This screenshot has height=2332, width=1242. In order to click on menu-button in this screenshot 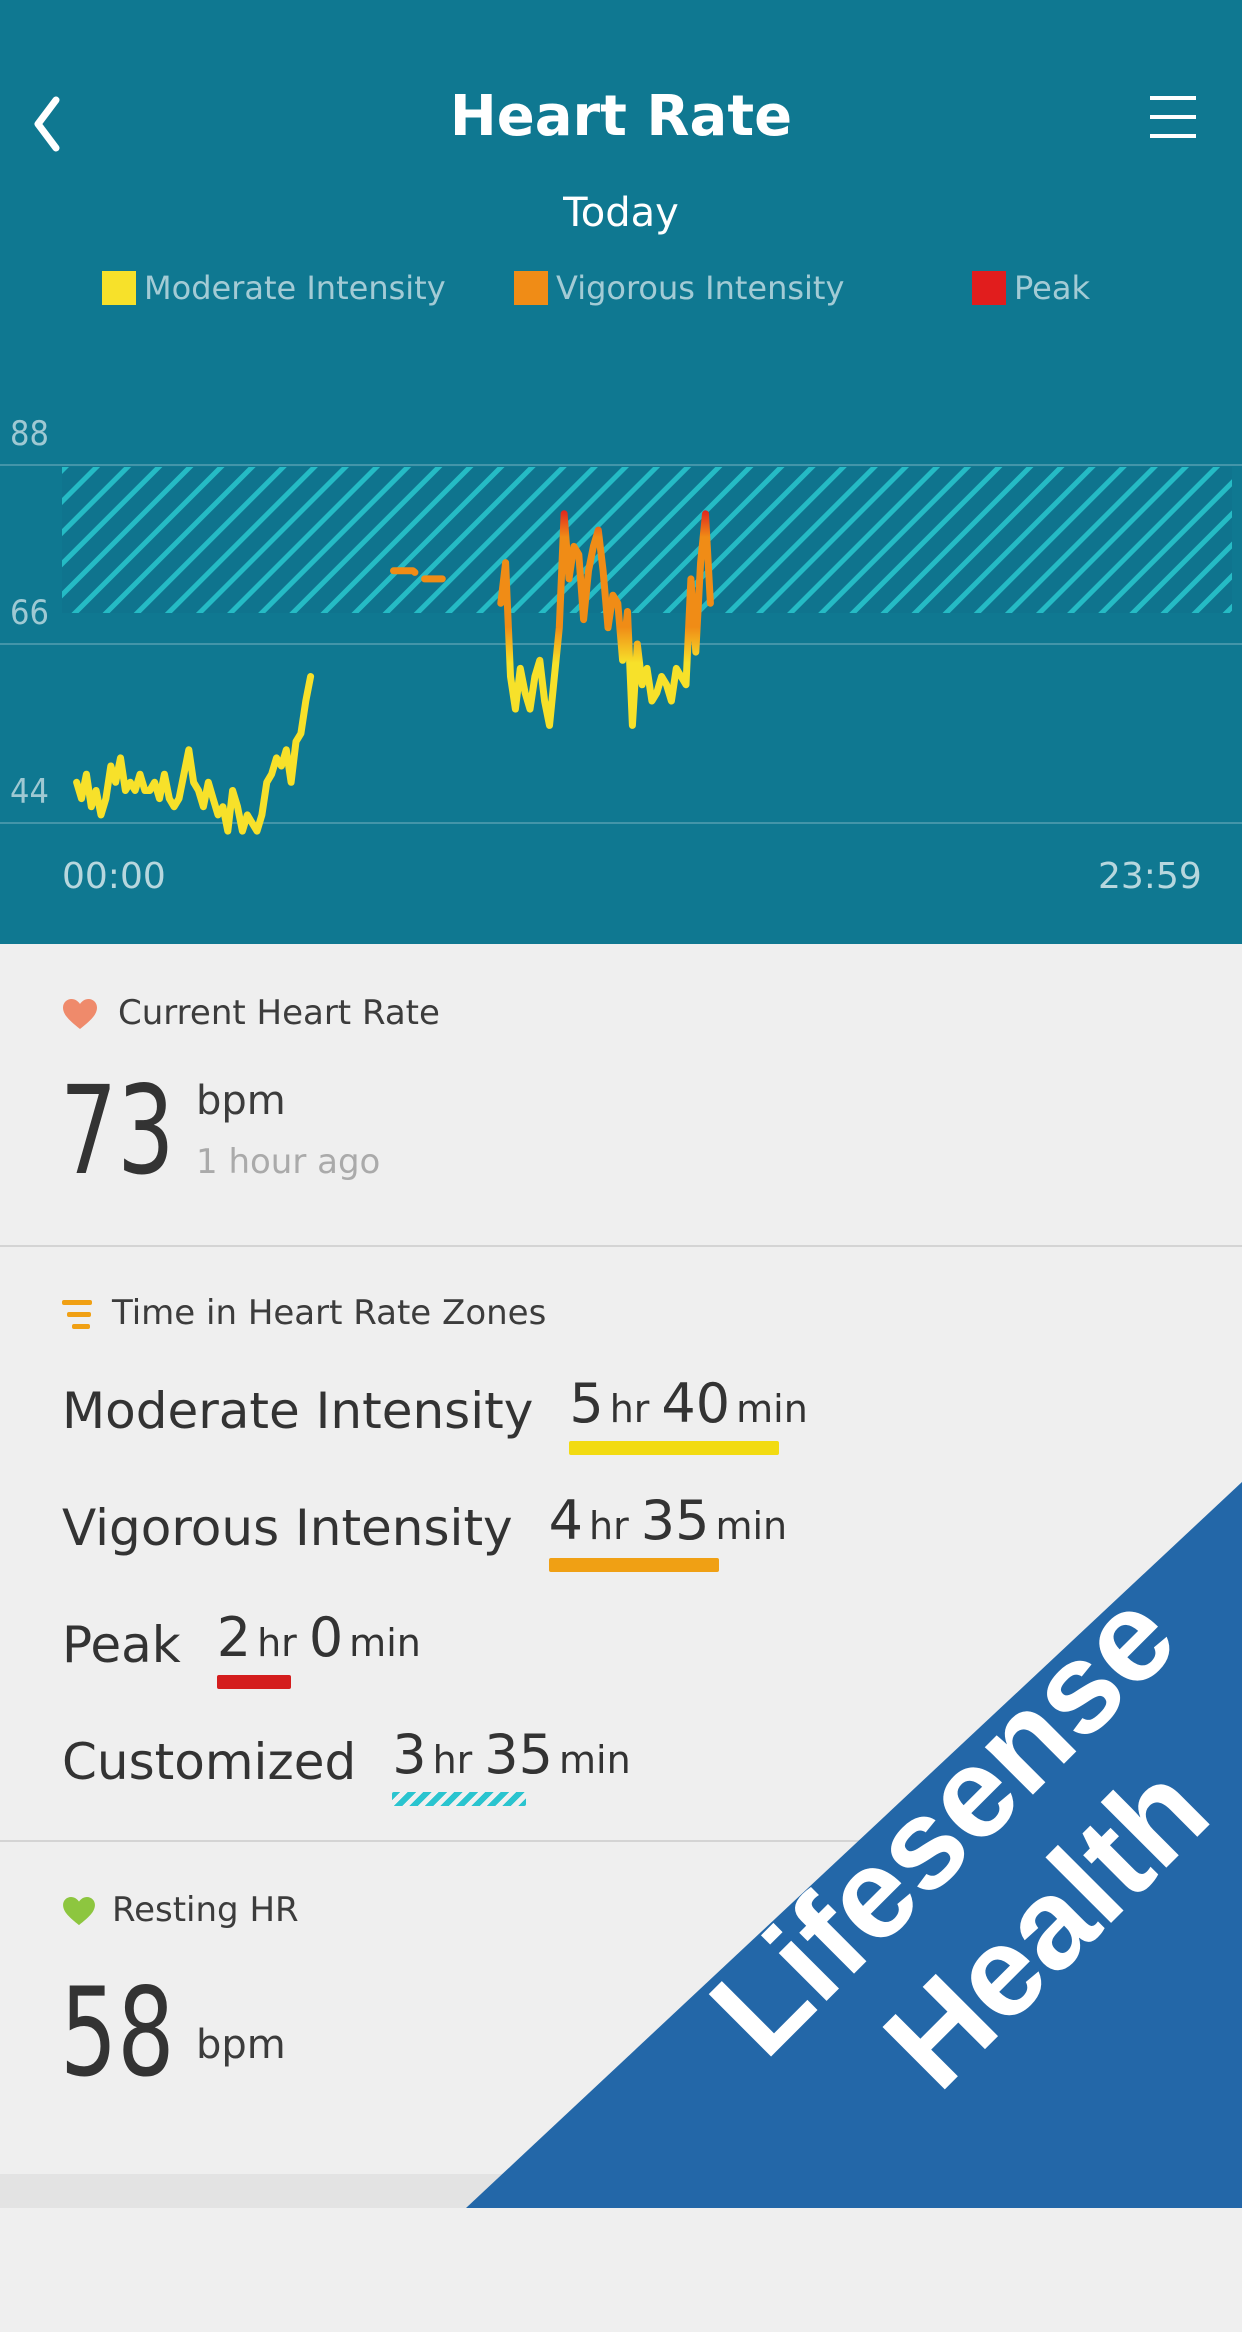, I will do `click(1173, 117)`.